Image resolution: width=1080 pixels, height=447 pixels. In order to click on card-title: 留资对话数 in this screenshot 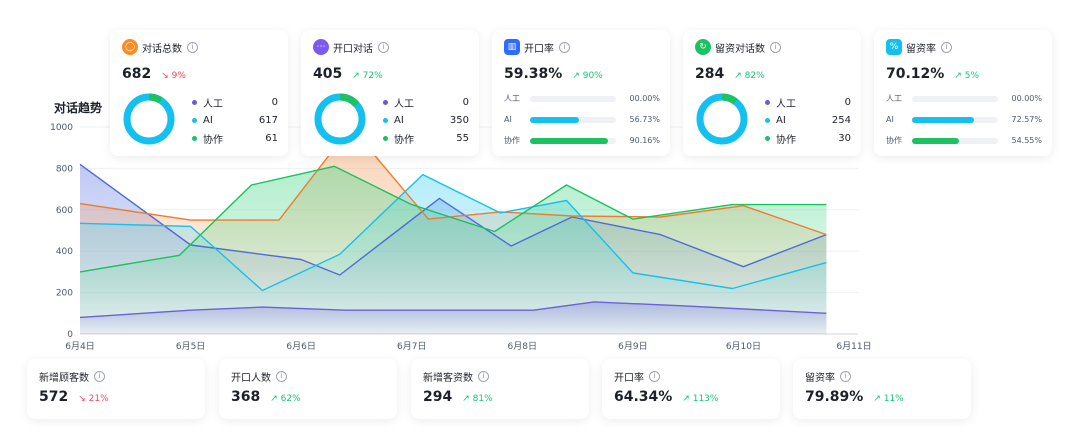, I will do `click(740, 49)`.